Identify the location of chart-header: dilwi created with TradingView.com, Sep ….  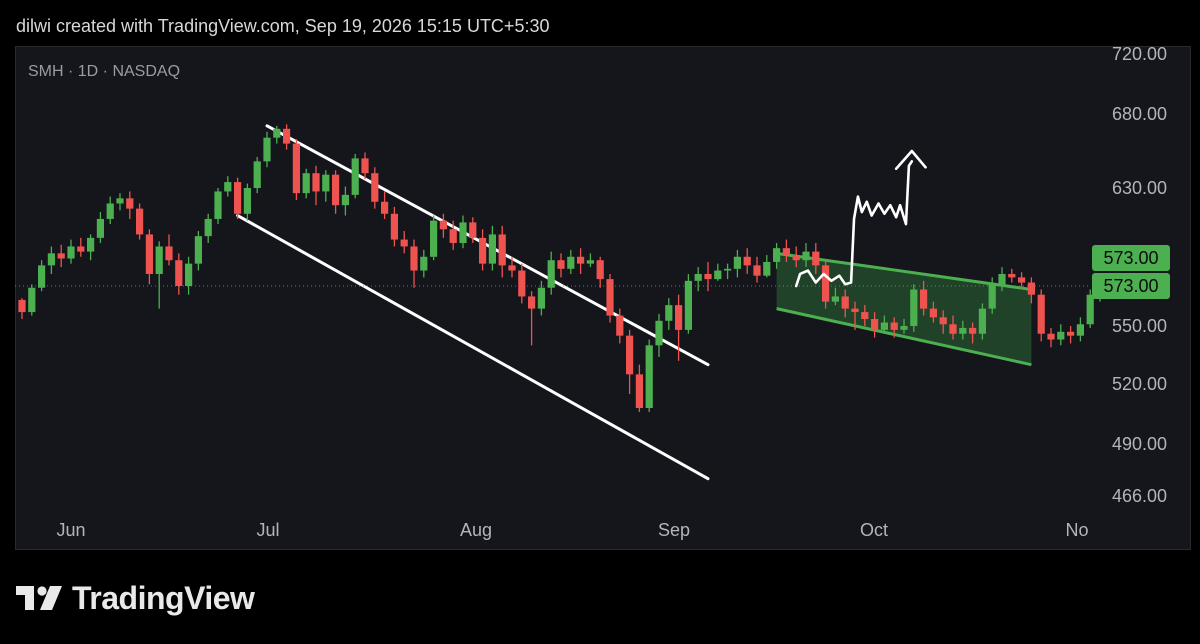
(283, 26).